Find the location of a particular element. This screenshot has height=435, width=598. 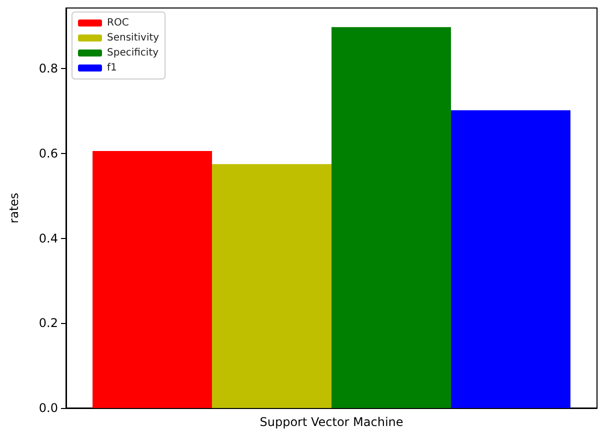

y-tick-label: 0.4 is located at coordinates (48, 238).